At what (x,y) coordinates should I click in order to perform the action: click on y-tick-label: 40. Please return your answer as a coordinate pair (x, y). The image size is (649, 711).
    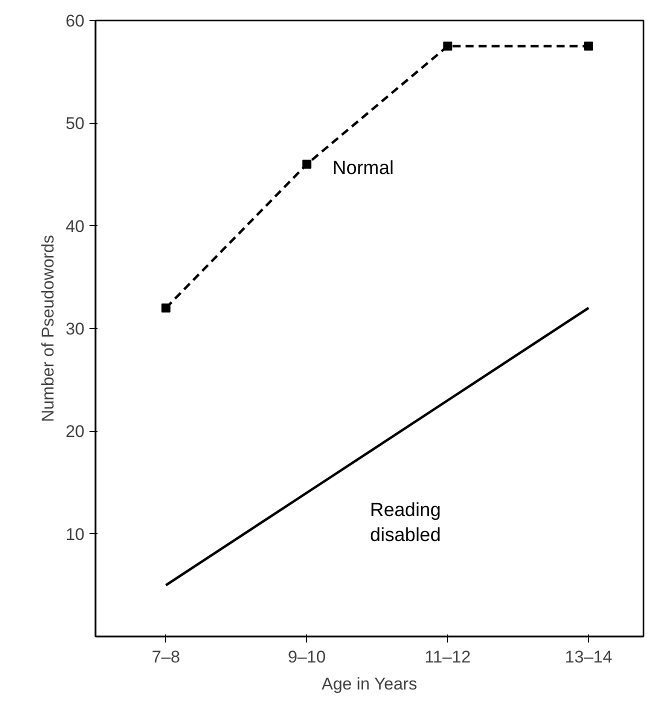
    Looking at the image, I should click on (75, 226).